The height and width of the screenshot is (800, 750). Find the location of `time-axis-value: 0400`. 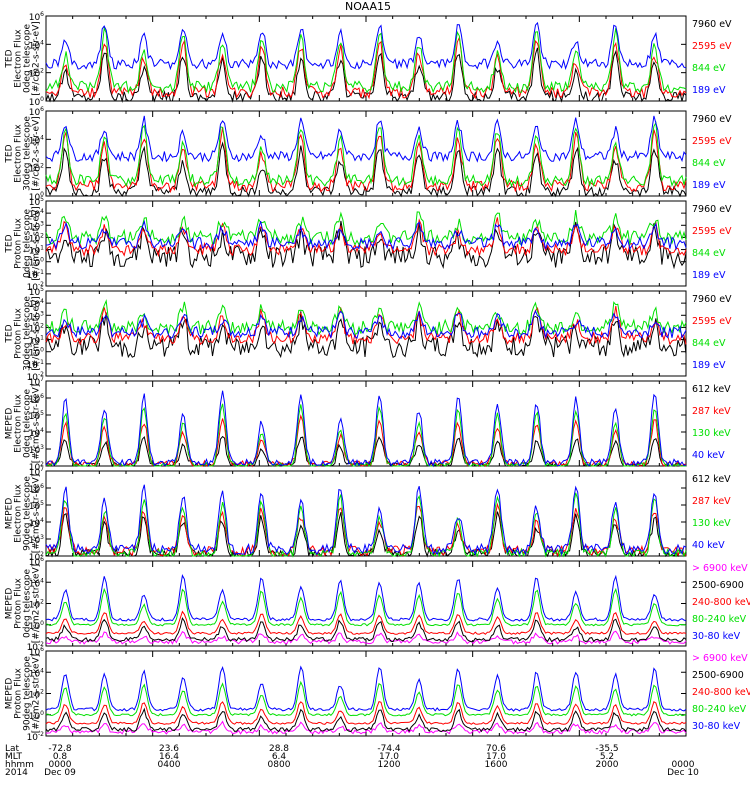

time-axis-value: 0400 is located at coordinates (169, 765).